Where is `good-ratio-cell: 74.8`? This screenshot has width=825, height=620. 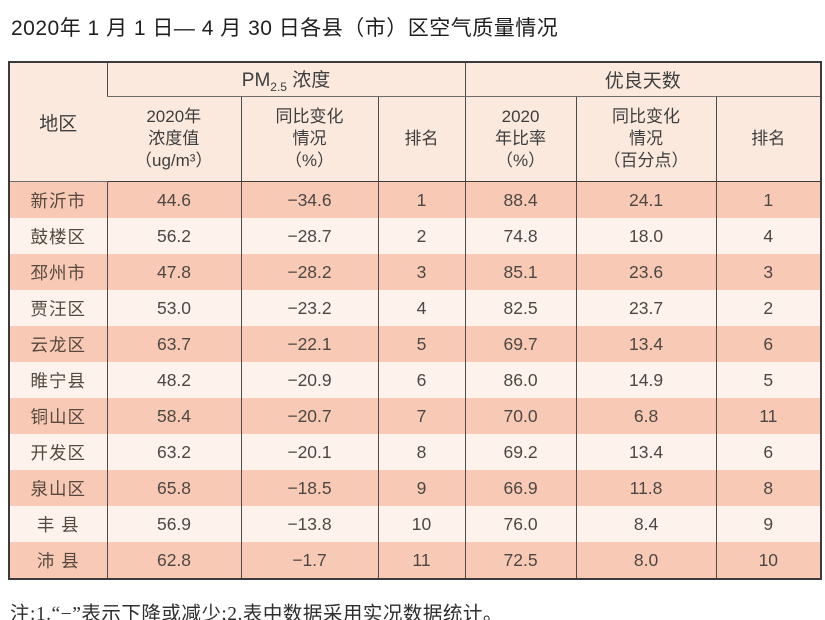 good-ratio-cell: 74.8 is located at coordinates (520, 236).